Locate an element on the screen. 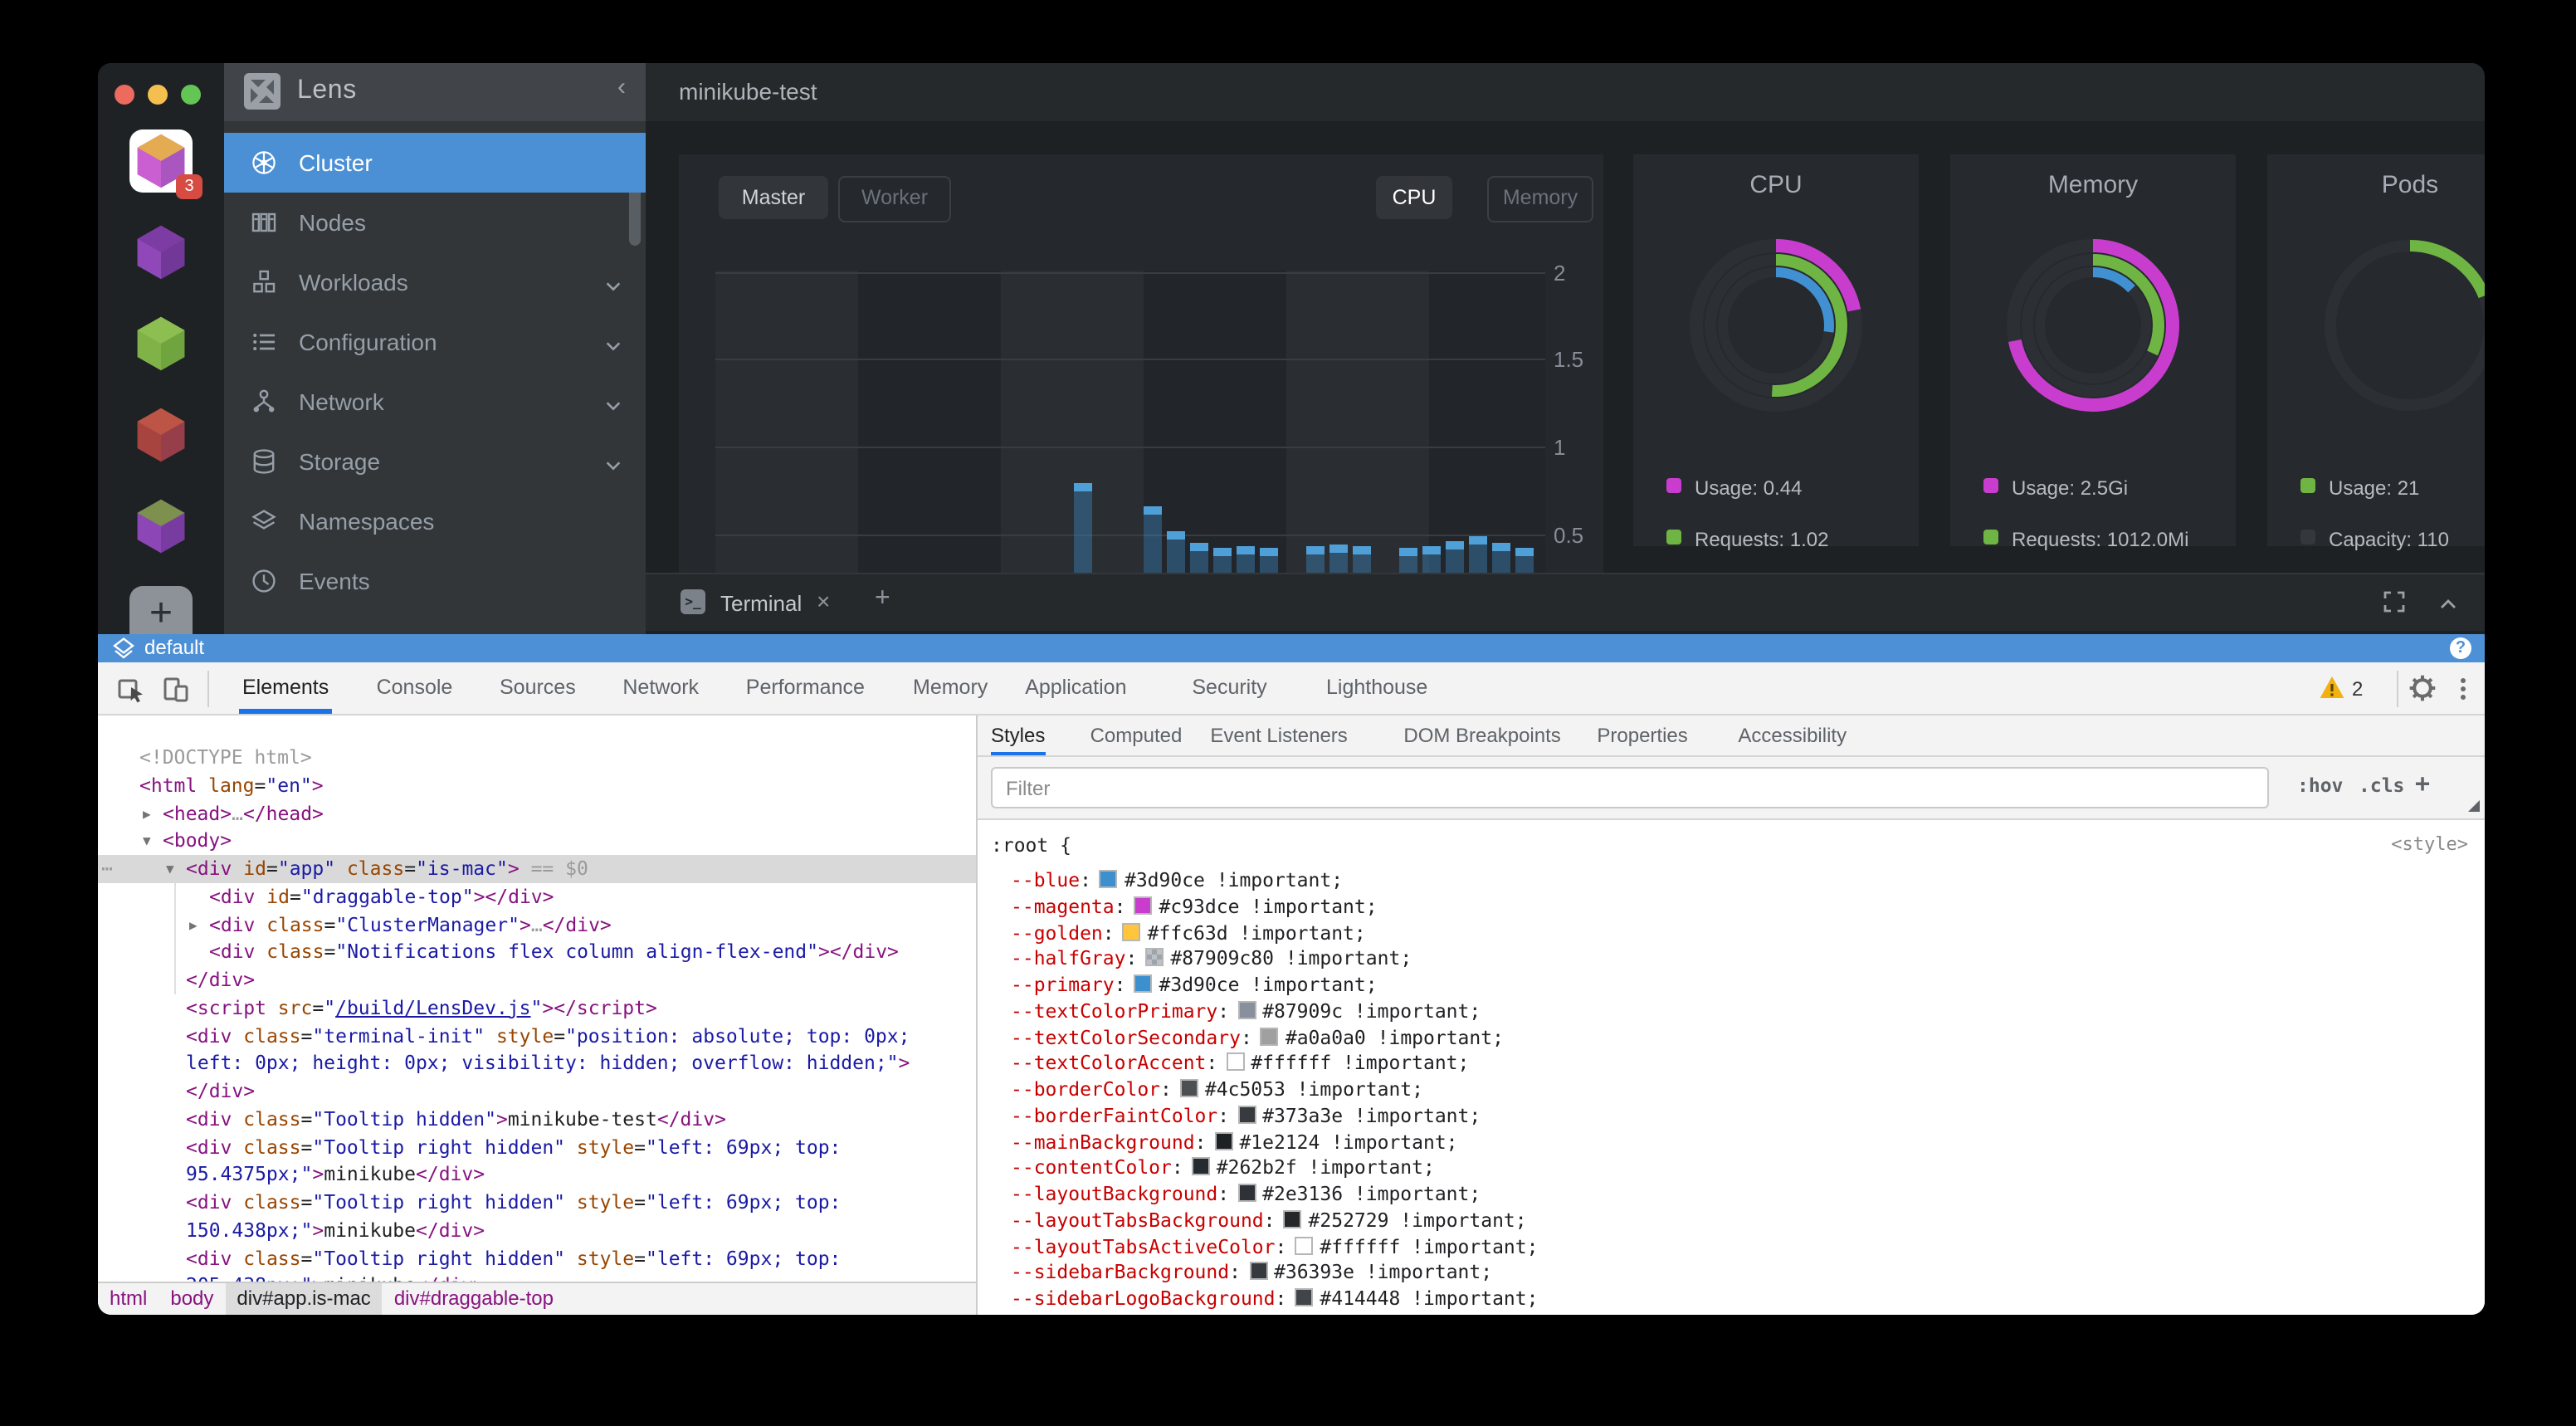 The height and width of the screenshot is (1426, 2576). css-property-row: --contentColor: #262b2f !important; is located at coordinates (1223, 1169).